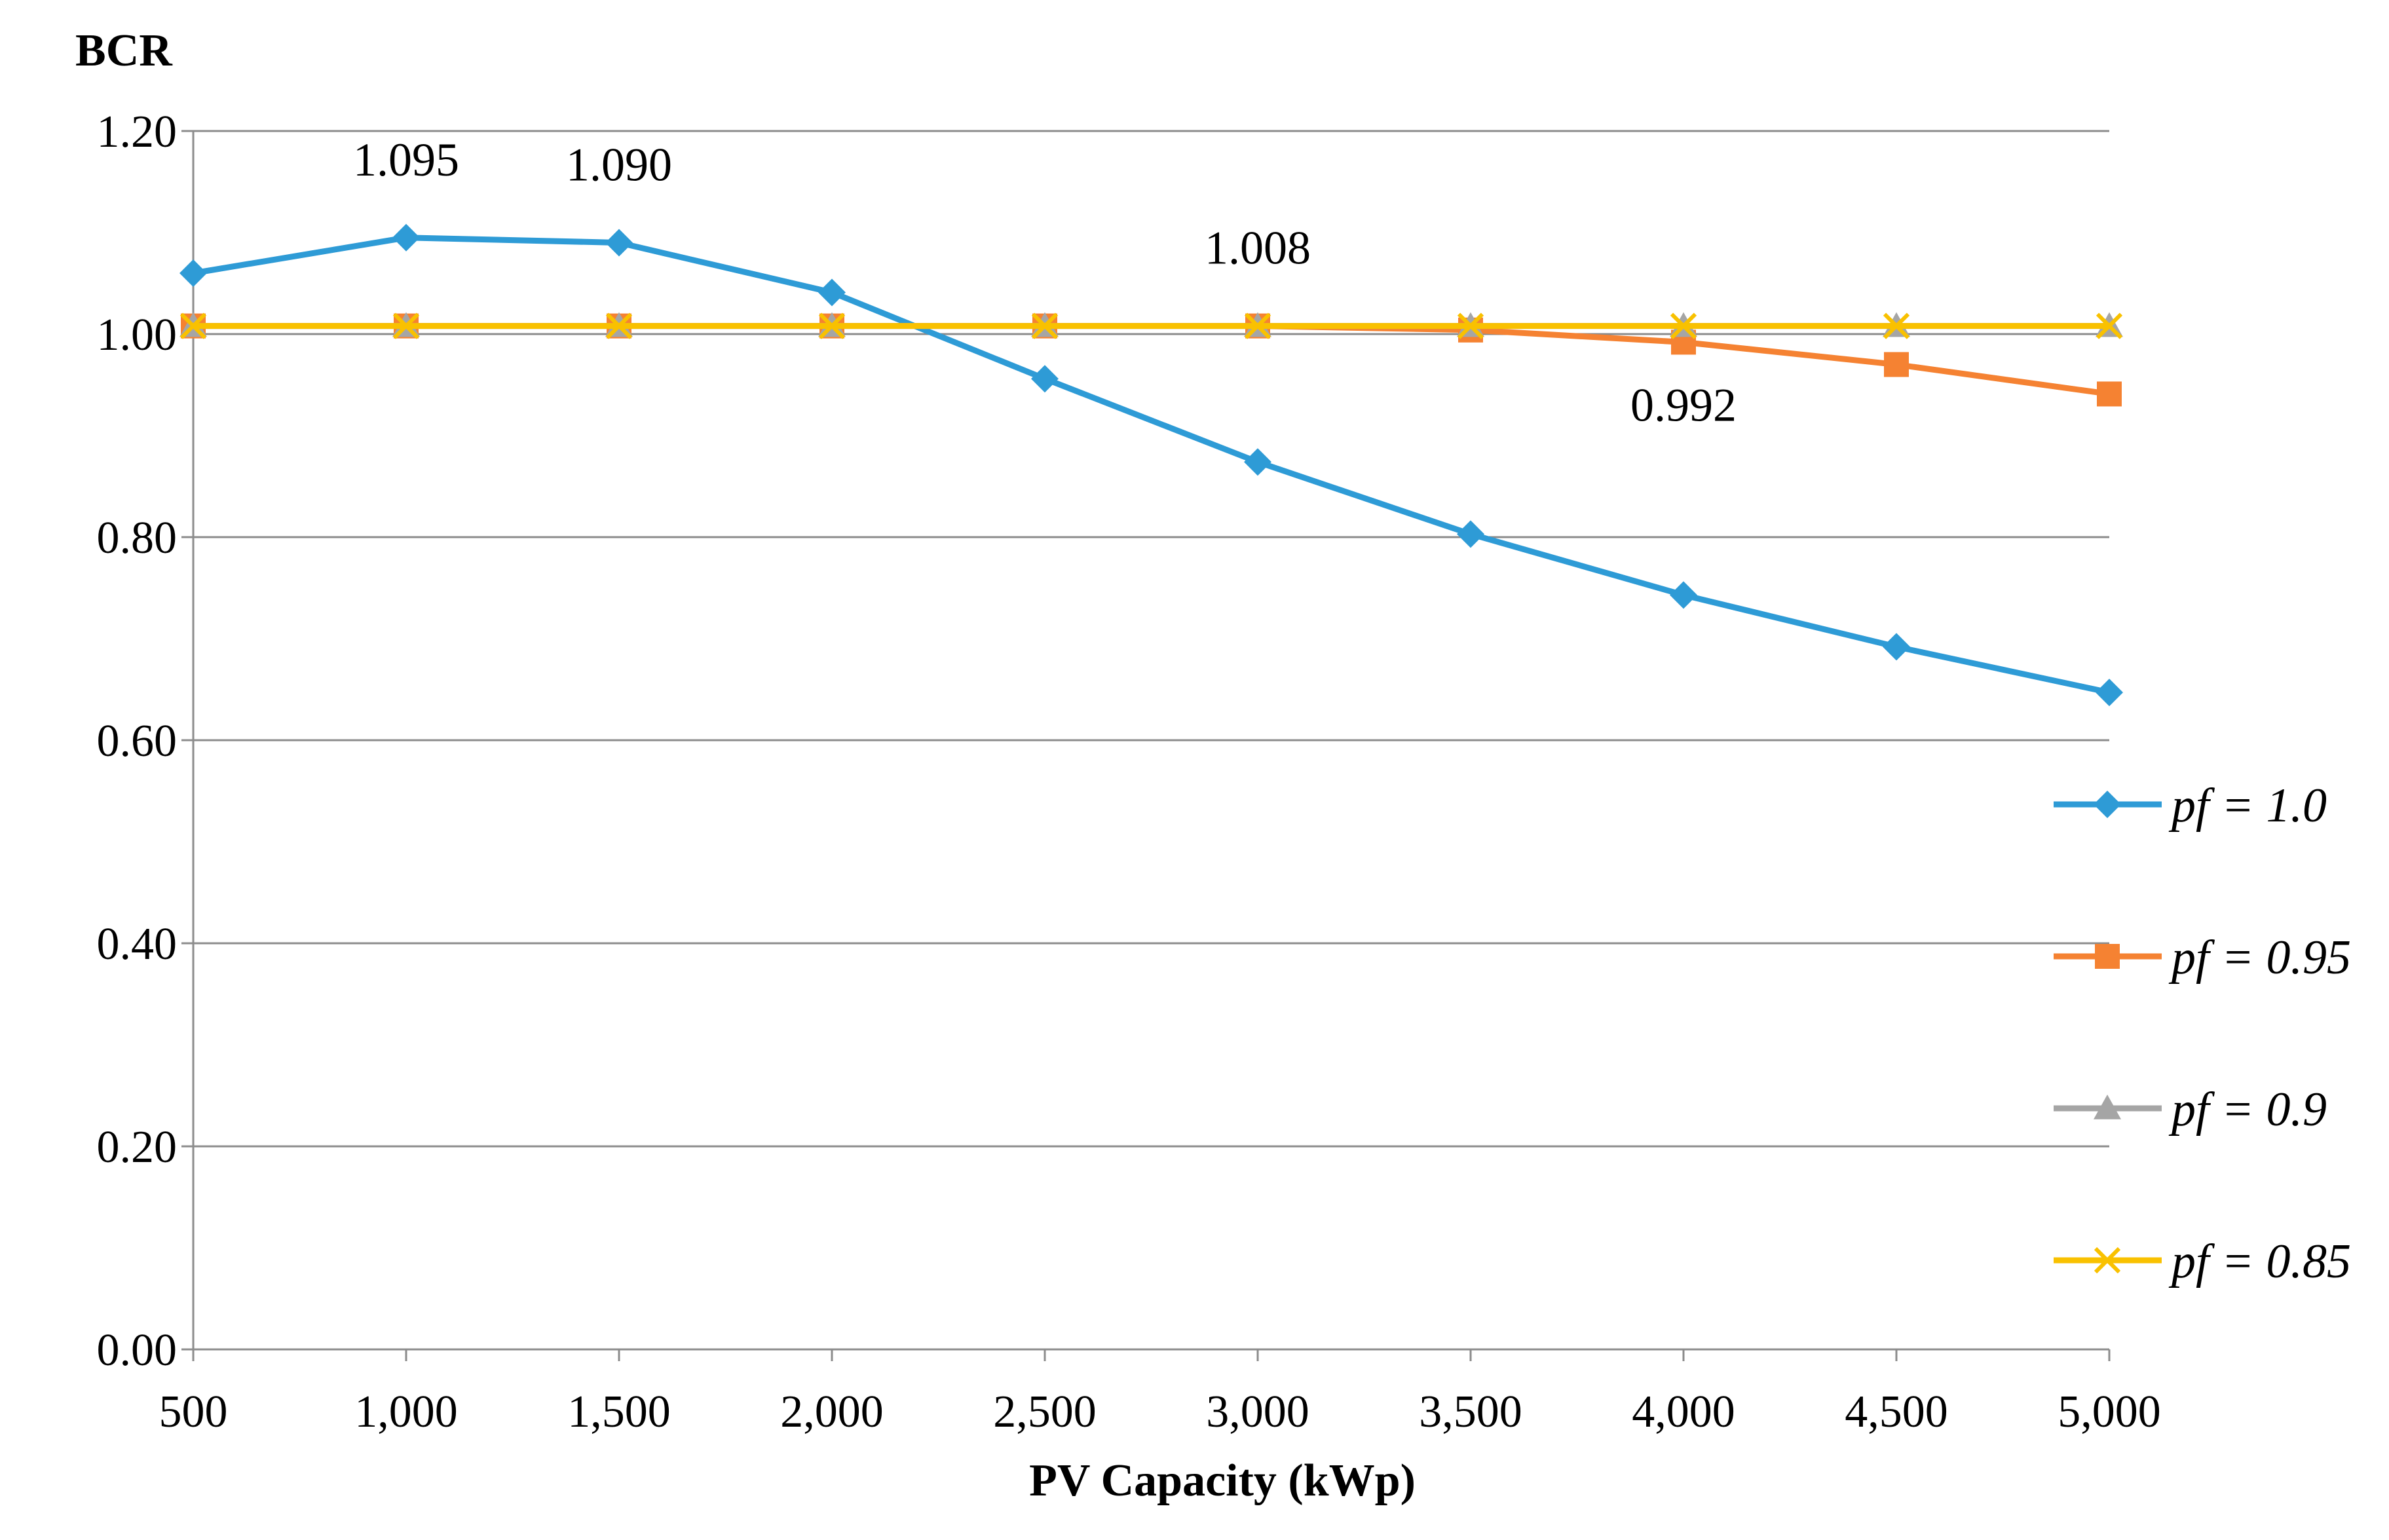 This screenshot has width=2389, height=1540. I want to click on legend-label: pf = 0.85, so click(2259, 1261).